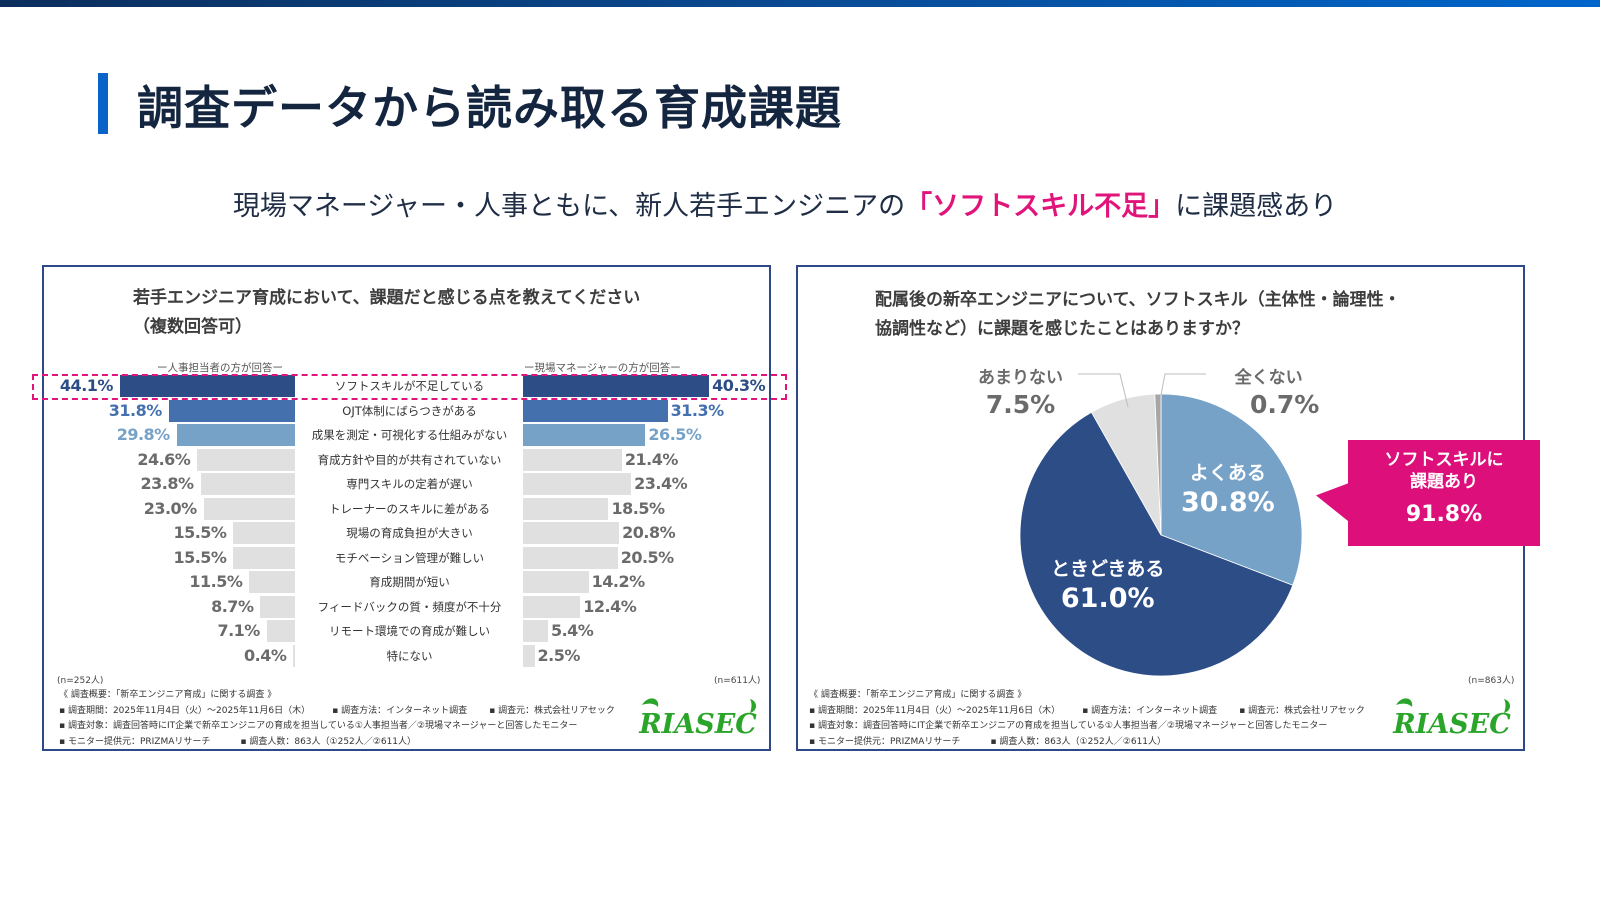 This screenshot has height=900, width=1600. I want to click on value-label-manager: 20.5%, so click(647, 557).